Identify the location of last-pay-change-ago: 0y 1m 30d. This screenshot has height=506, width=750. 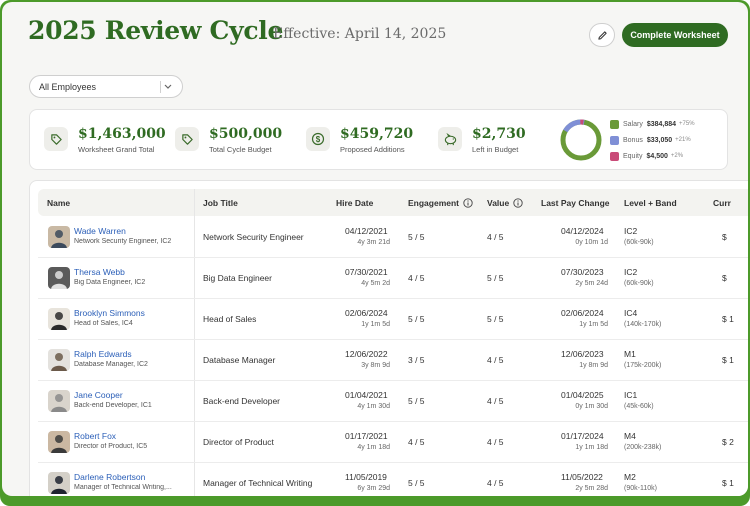
(591, 406).